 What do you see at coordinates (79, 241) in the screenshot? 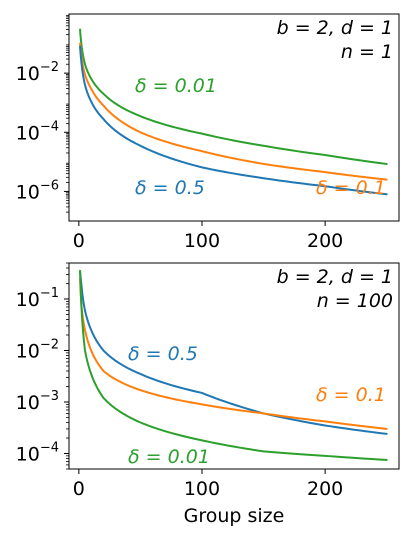
I see `top-x-tick-label: 0` at bounding box center [79, 241].